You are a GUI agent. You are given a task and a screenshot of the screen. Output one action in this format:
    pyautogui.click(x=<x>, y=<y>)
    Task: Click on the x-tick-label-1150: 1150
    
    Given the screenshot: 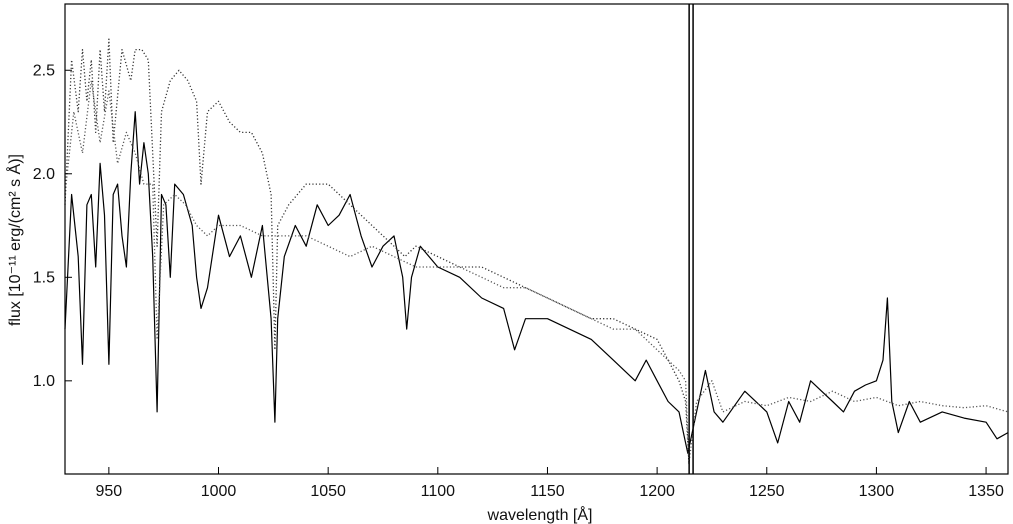 What is the action you would take?
    pyautogui.click(x=547, y=491)
    